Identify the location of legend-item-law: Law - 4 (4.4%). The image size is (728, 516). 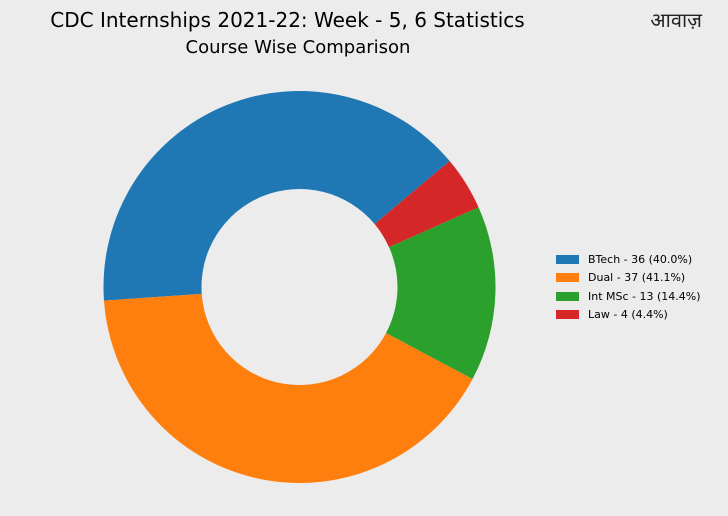
(628, 315).